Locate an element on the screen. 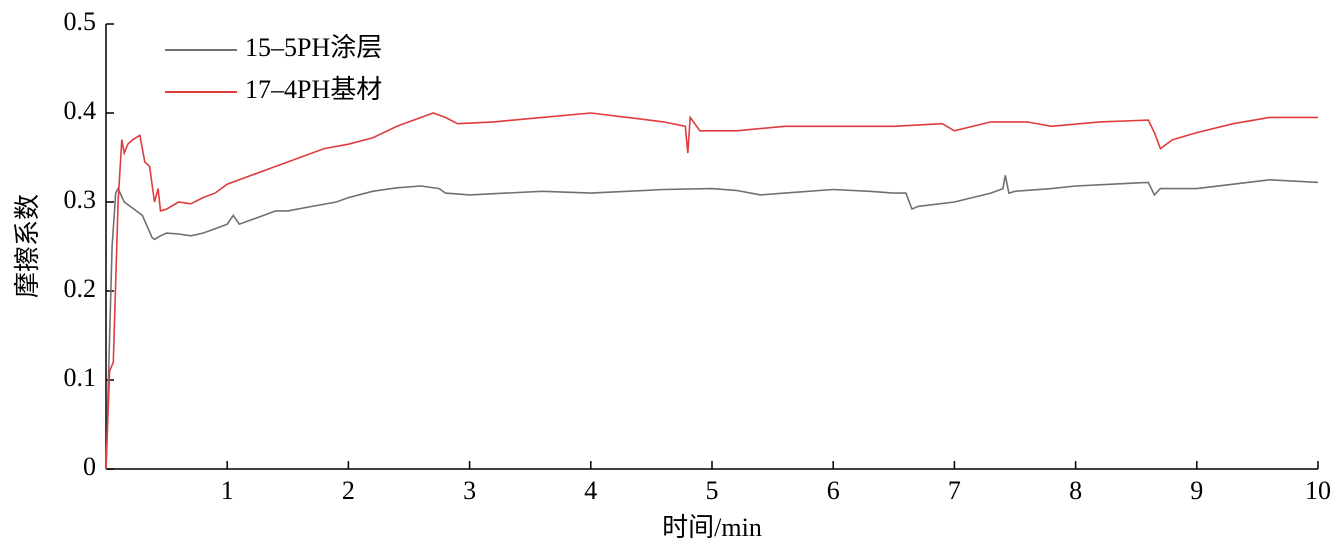 Image resolution: width=1343 pixels, height=547 pixels. x-tick-label: 5 is located at coordinates (712, 490).